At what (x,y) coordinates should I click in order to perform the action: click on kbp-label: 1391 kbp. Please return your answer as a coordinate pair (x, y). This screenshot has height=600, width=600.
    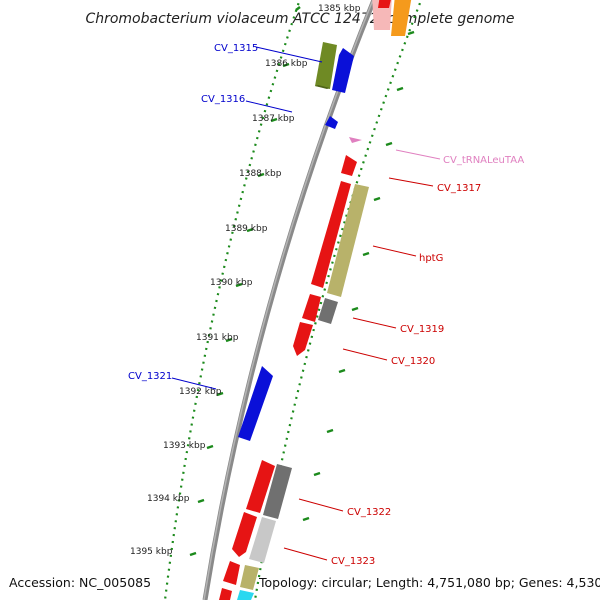
    Looking at the image, I should click on (217, 338).